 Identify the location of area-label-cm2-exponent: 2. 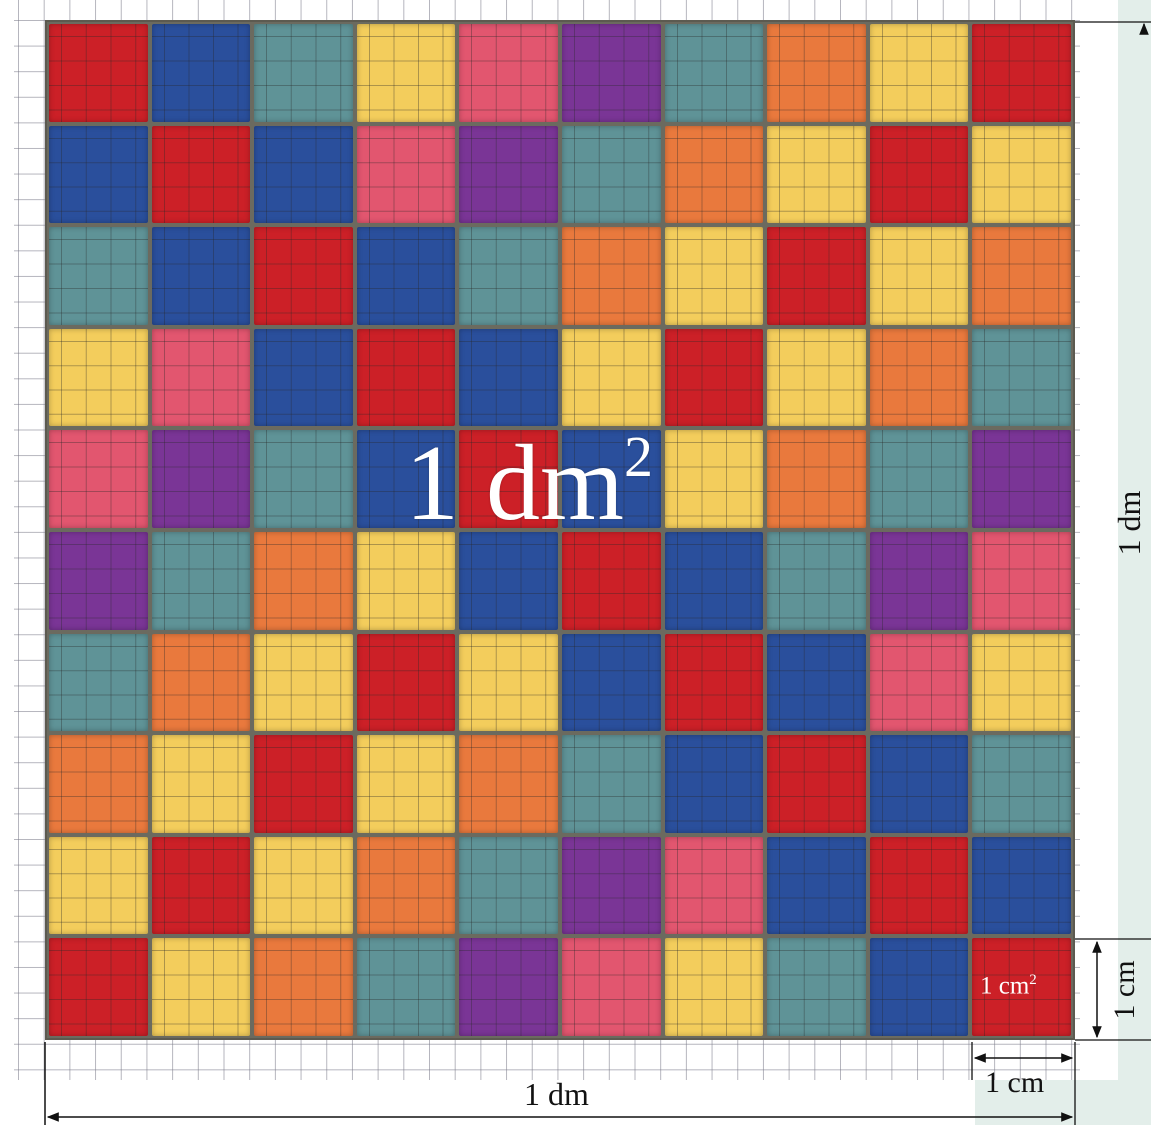
(1033, 980).